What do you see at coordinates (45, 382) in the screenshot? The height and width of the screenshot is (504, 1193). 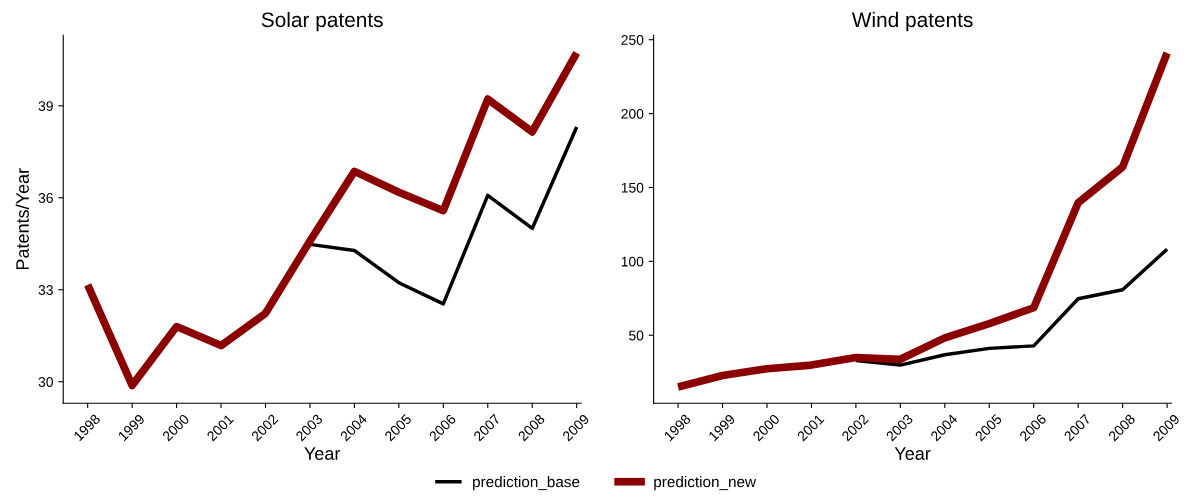 I see `y-tick-label: 30` at bounding box center [45, 382].